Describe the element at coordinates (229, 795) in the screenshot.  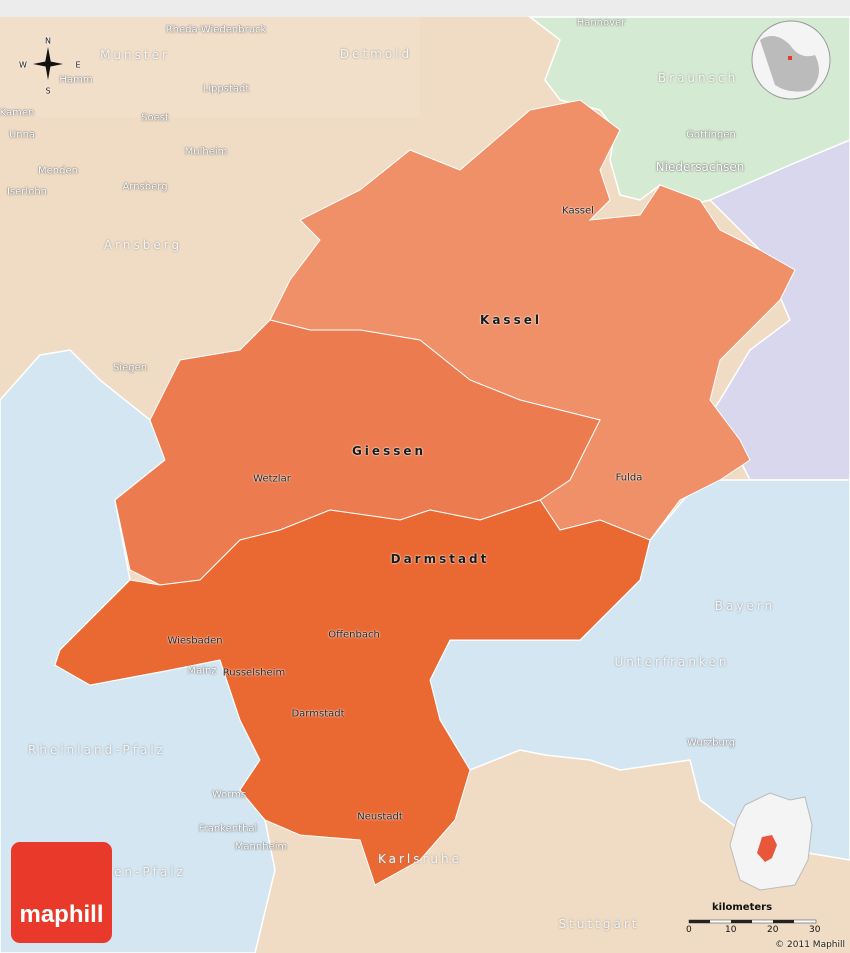
I see `city-worms: Worms` at that location.